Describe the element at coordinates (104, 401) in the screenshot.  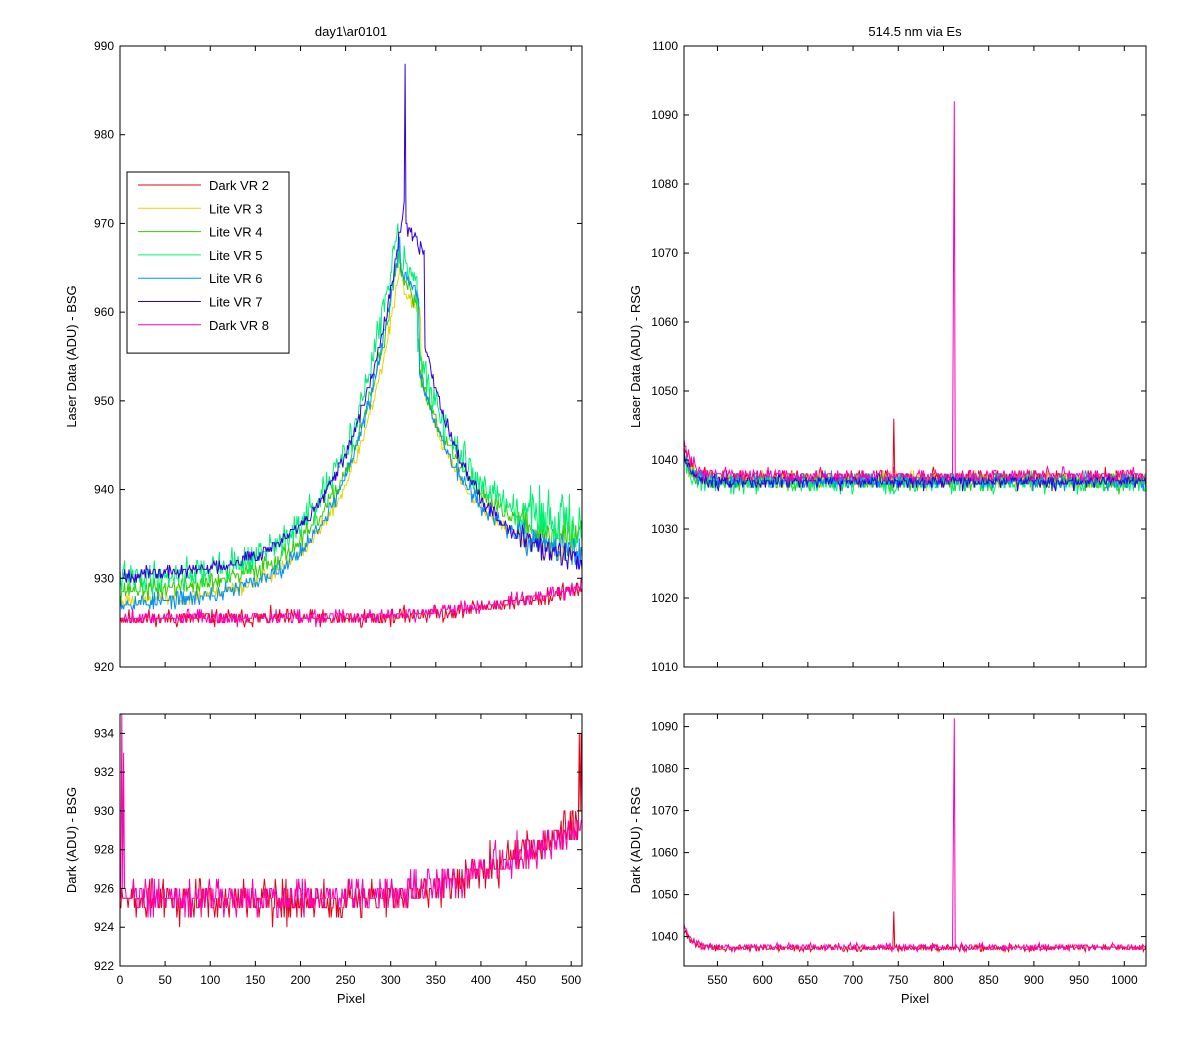
I see `y-tick-label: 950` at that location.